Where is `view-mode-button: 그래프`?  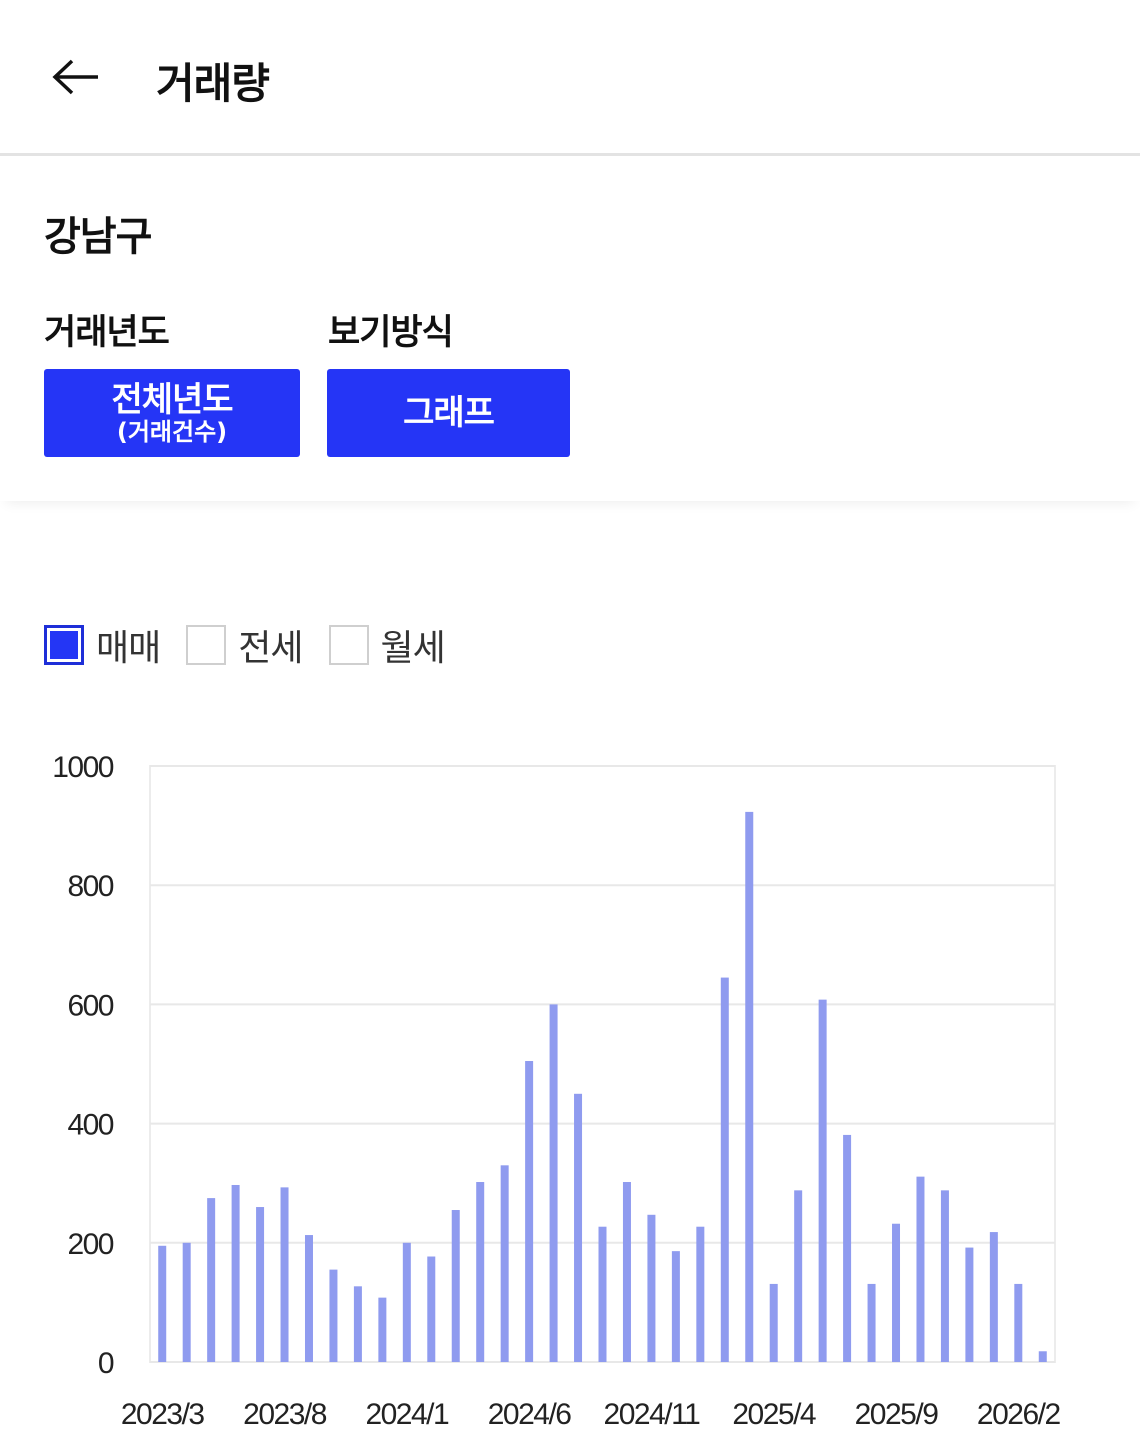
view-mode-button: 그래프 is located at coordinates (448, 413).